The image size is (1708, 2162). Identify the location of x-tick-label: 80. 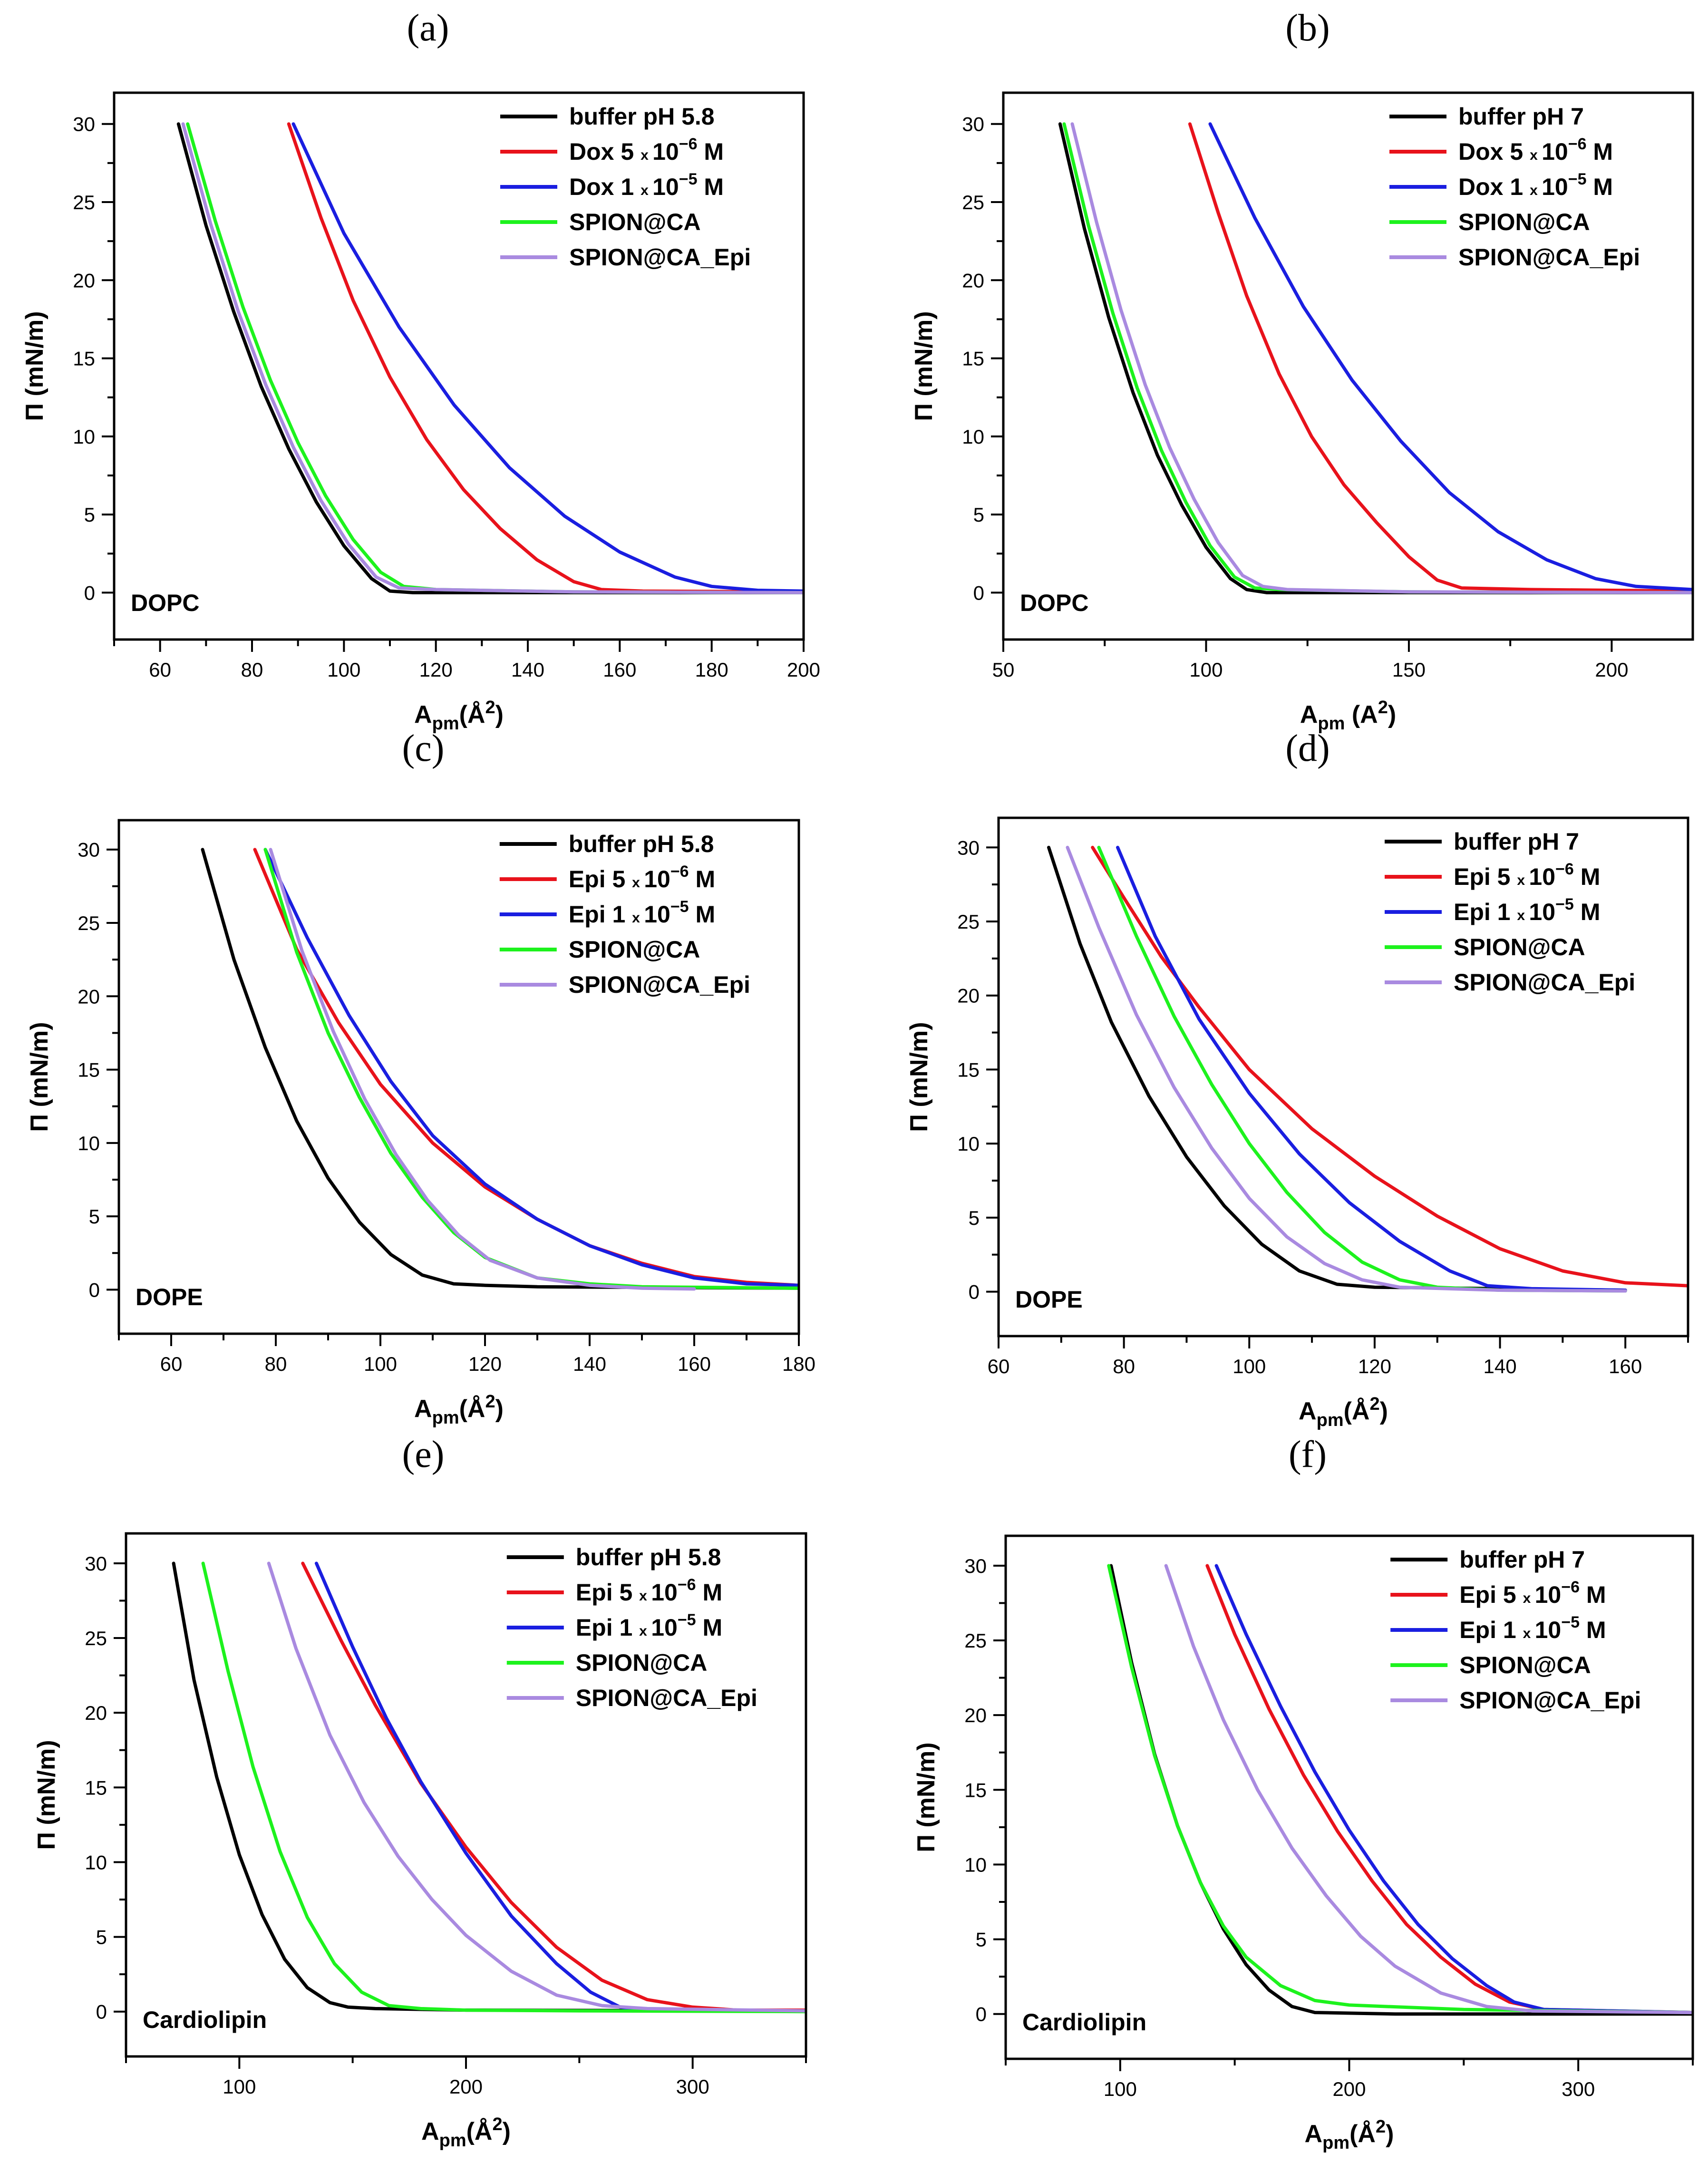
(252, 670).